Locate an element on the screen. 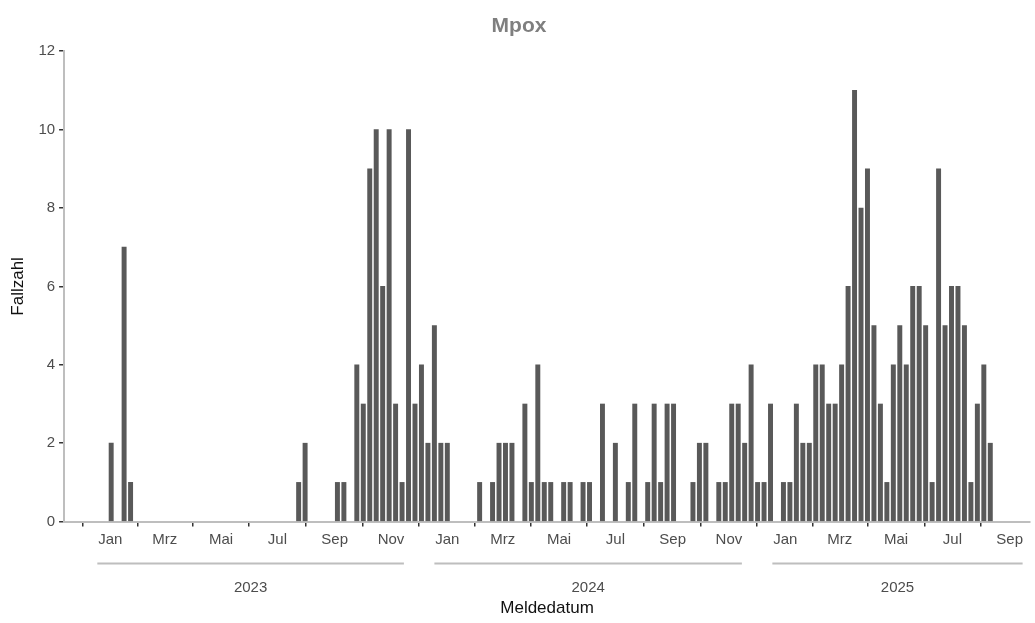 The height and width of the screenshot is (623, 1035). y-axis-title: Fallzahl is located at coordinates (17, 286).